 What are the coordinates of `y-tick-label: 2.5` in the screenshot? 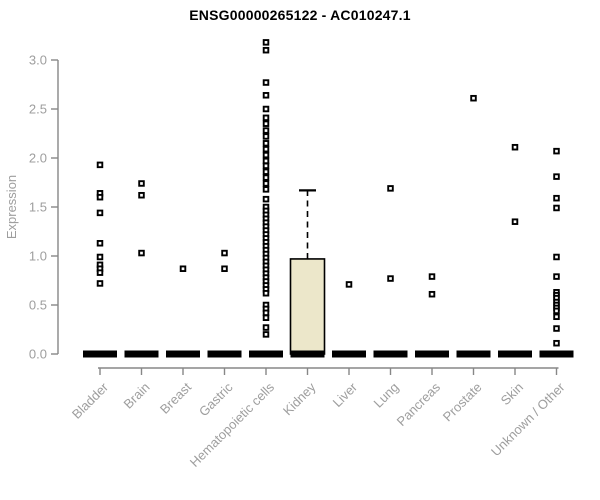 It's located at (38, 109).